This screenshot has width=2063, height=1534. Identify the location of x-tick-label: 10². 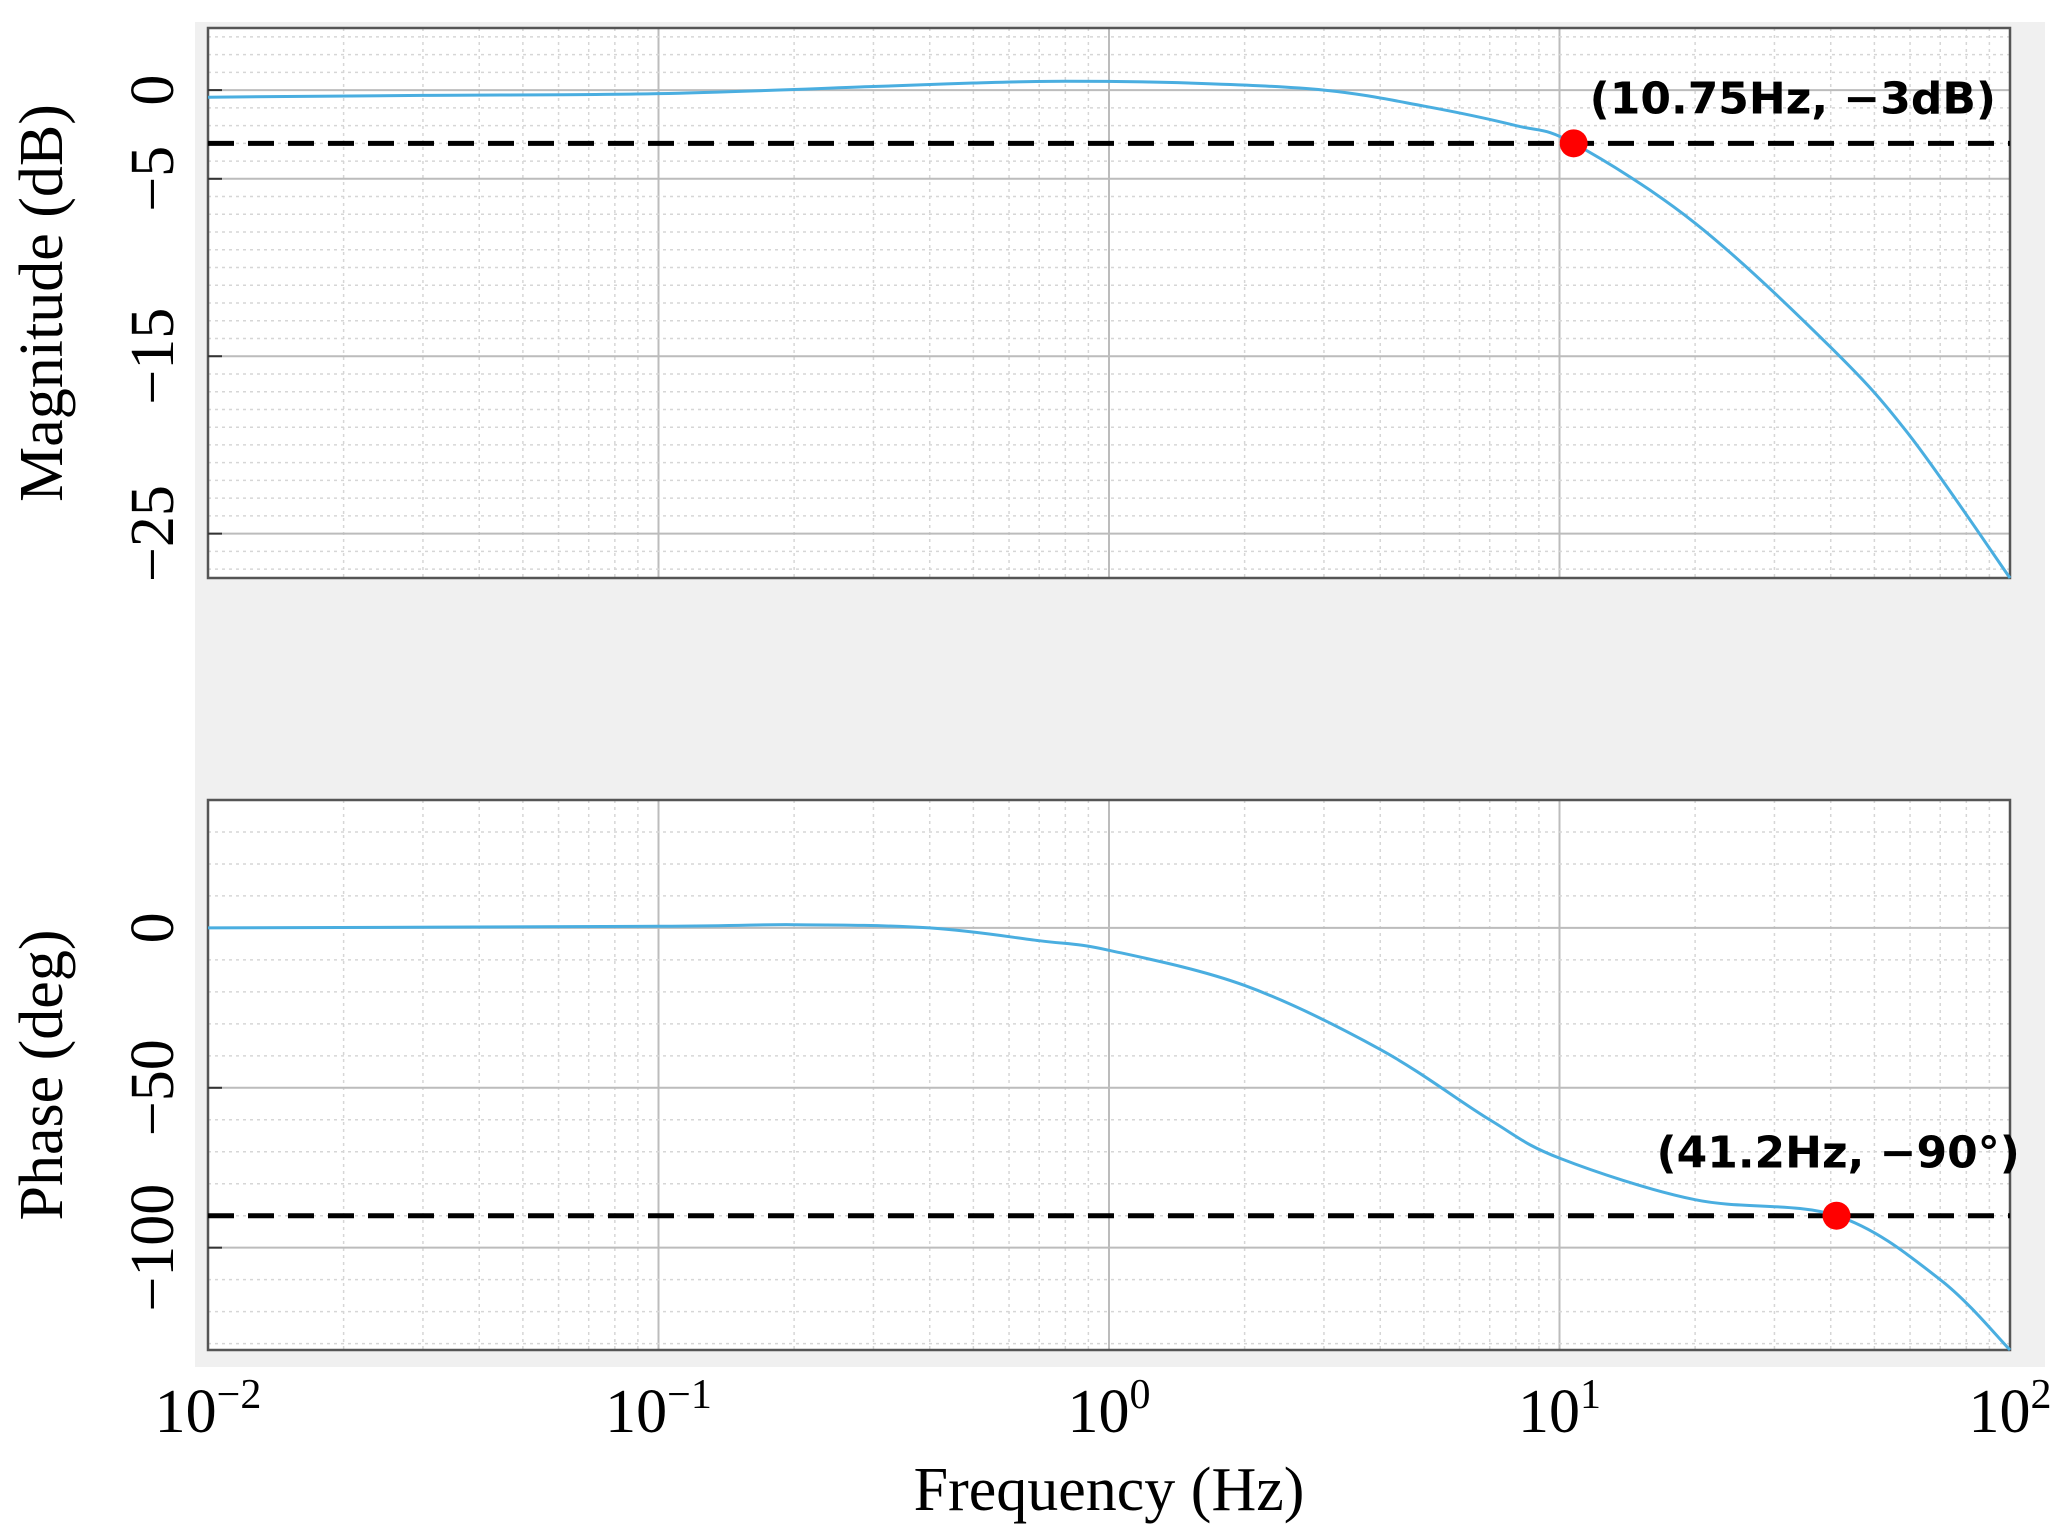
(2010, 1409).